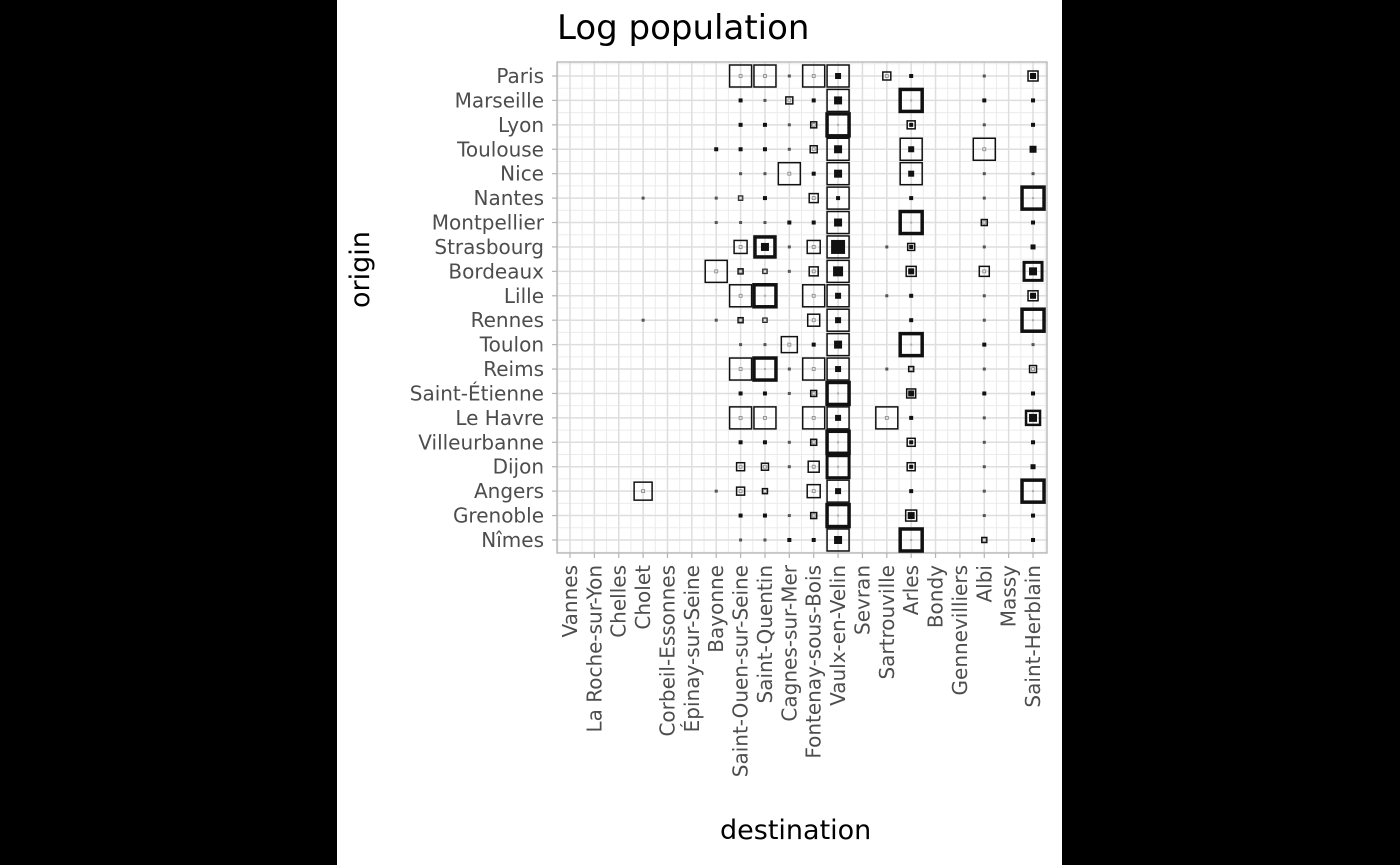 The image size is (1400, 865). Describe the element at coordinates (499, 418) in the screenshot. I see `y-tick-label: Le Havre` at that location.